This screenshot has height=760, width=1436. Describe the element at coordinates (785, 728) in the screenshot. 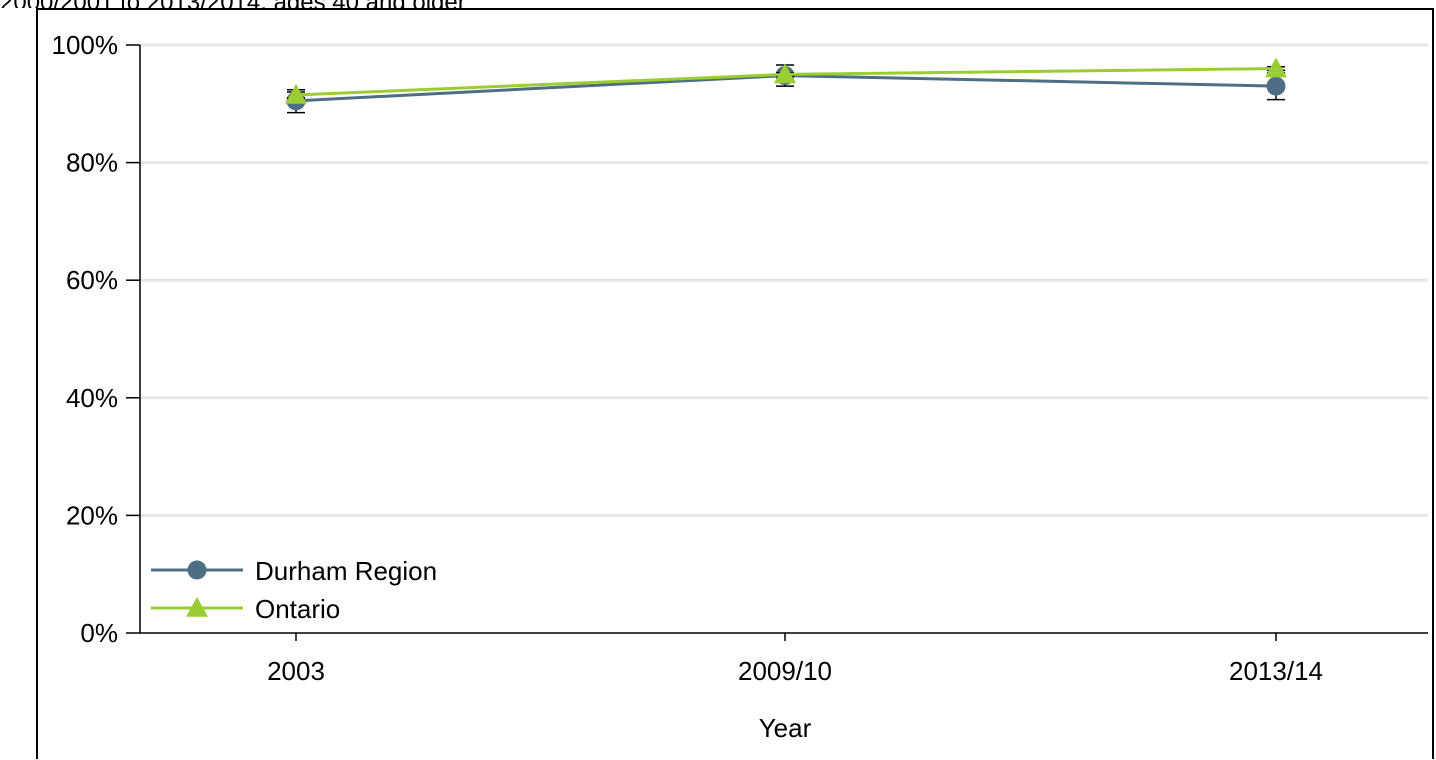

I see `x-axis-title: Year` at that location.